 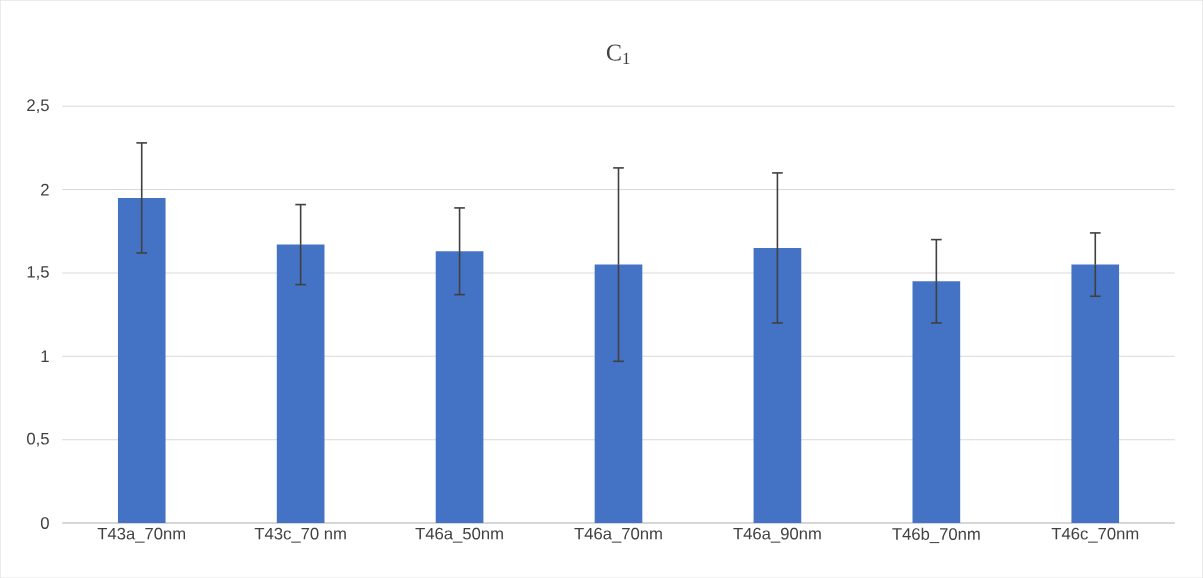 I want to click on y-tick-label: 0, so click(x=44, y=523).